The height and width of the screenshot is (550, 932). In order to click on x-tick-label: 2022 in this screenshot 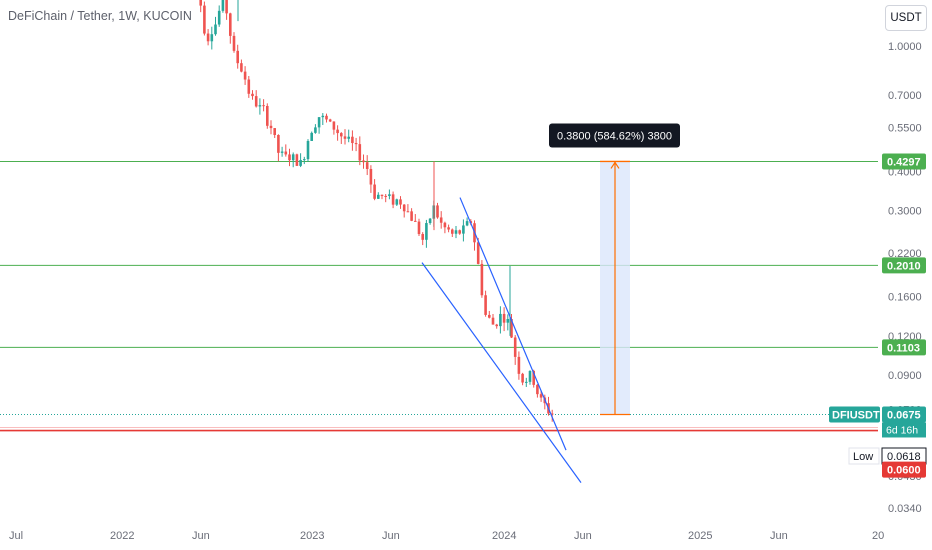, I will do `click(122, 536)`.